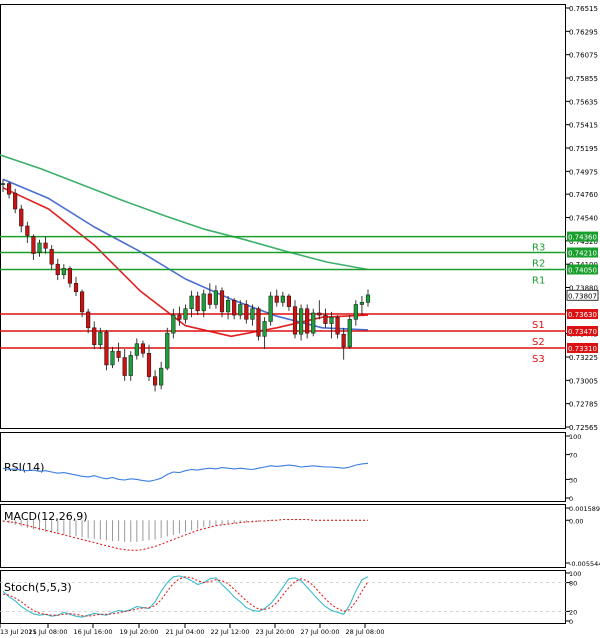  I want to click on rsi-tick-label: 30, so click(573, 480).